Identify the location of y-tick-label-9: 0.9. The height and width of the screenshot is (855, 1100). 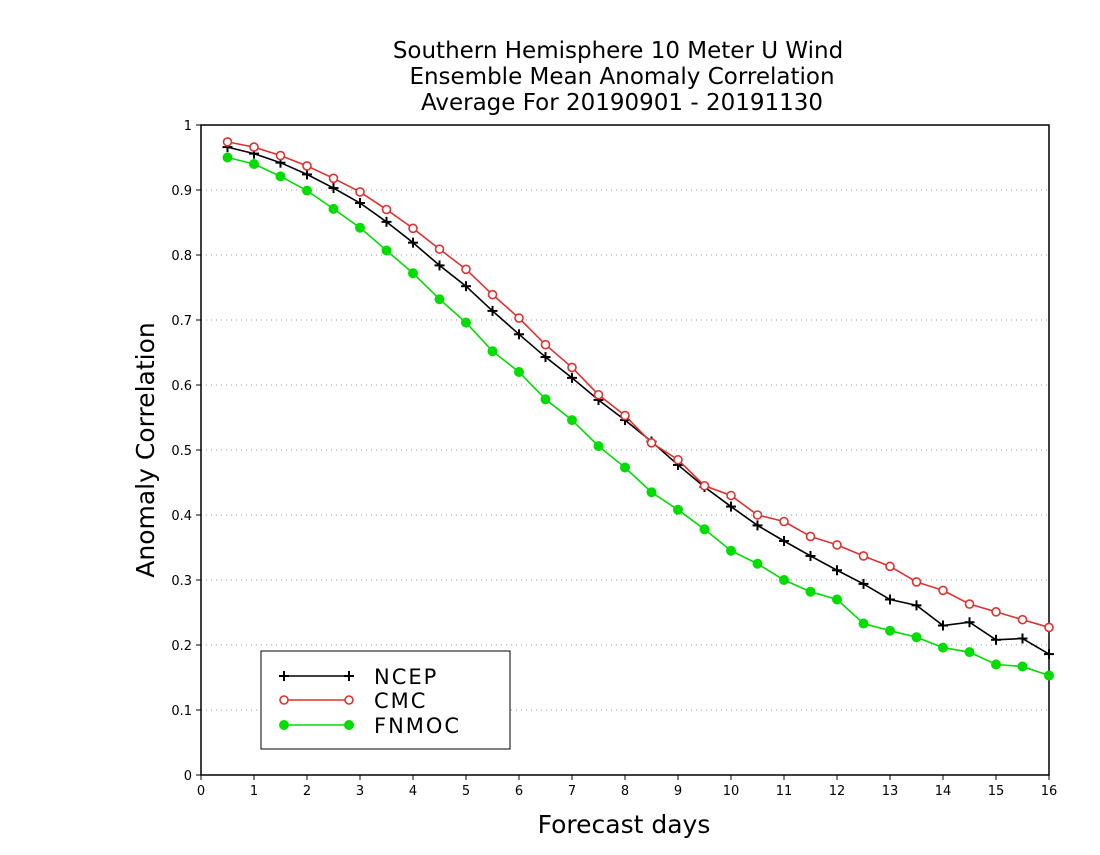
(181, 191).